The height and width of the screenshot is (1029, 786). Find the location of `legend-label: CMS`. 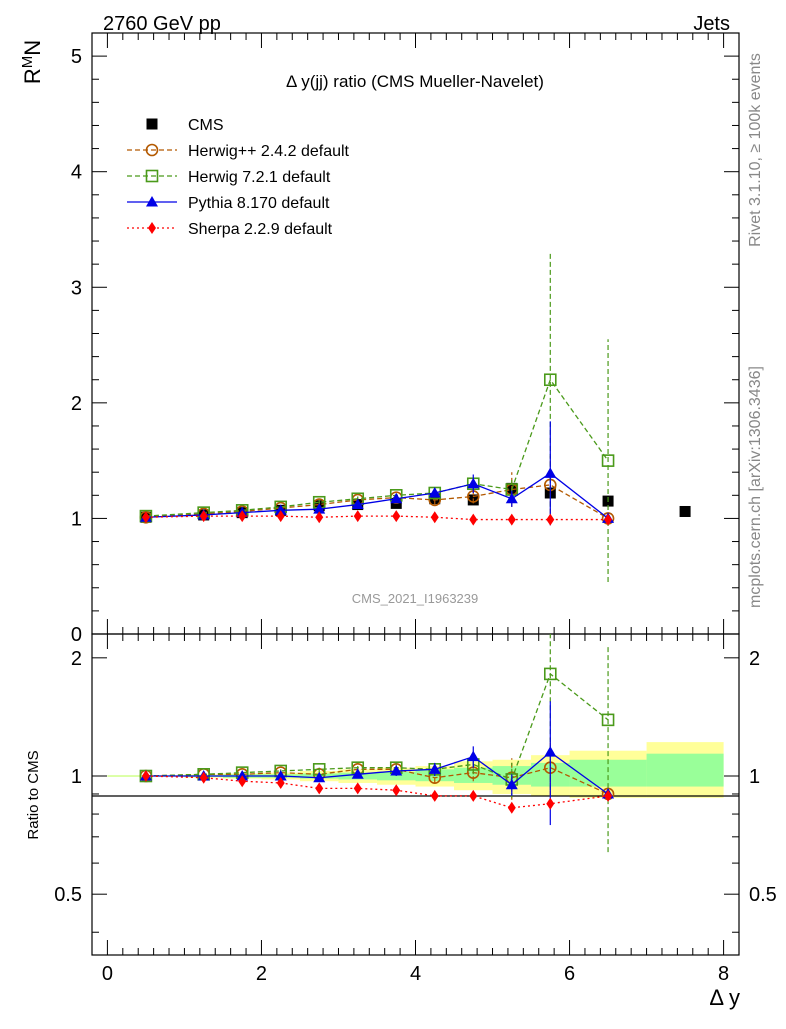

legend-label: CMS is located at coordinates (206, 125).